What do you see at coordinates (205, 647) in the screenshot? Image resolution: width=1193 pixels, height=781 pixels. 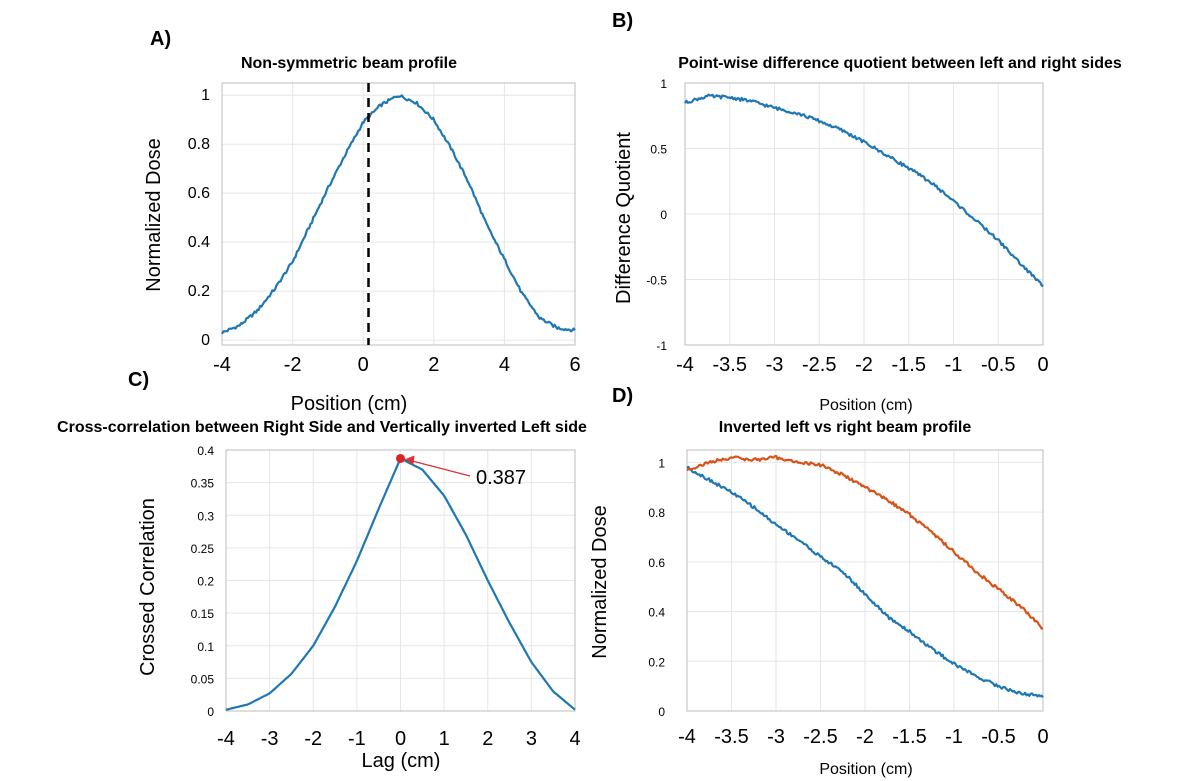 I see `chart-c-ytick-label: 0.1` at bounding box center [205, 647].